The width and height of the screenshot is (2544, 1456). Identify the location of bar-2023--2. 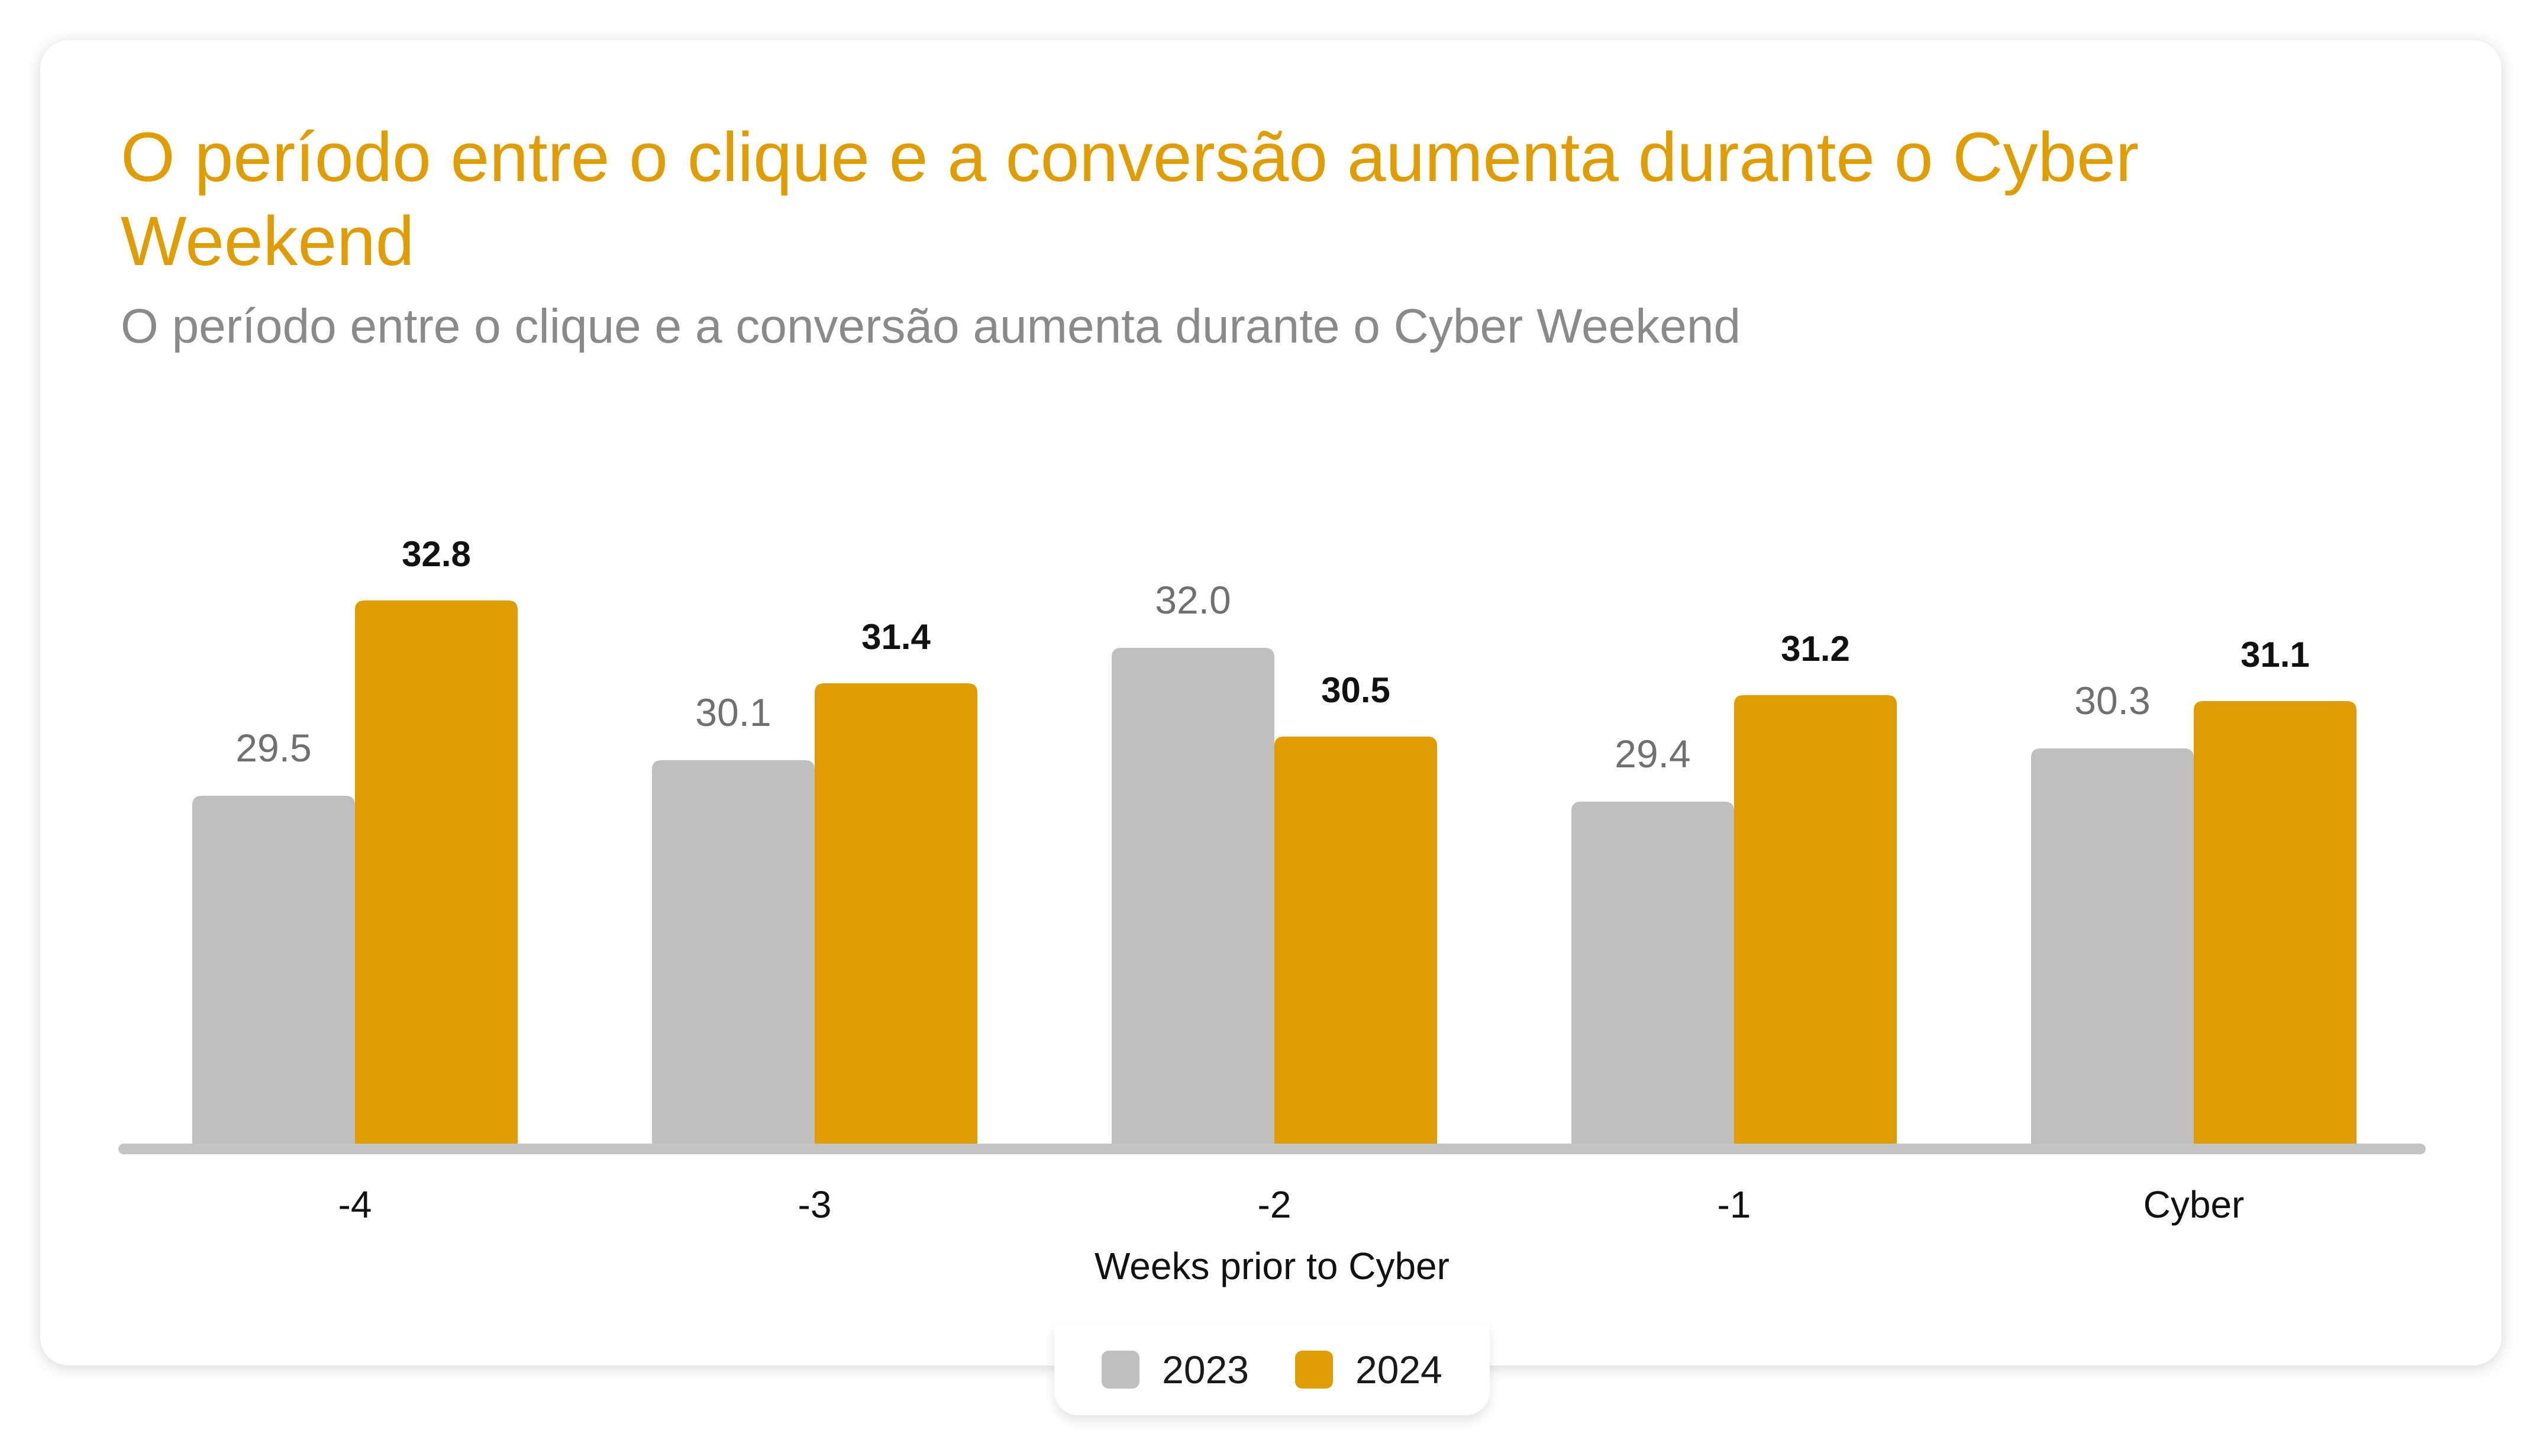
(1193, 896).